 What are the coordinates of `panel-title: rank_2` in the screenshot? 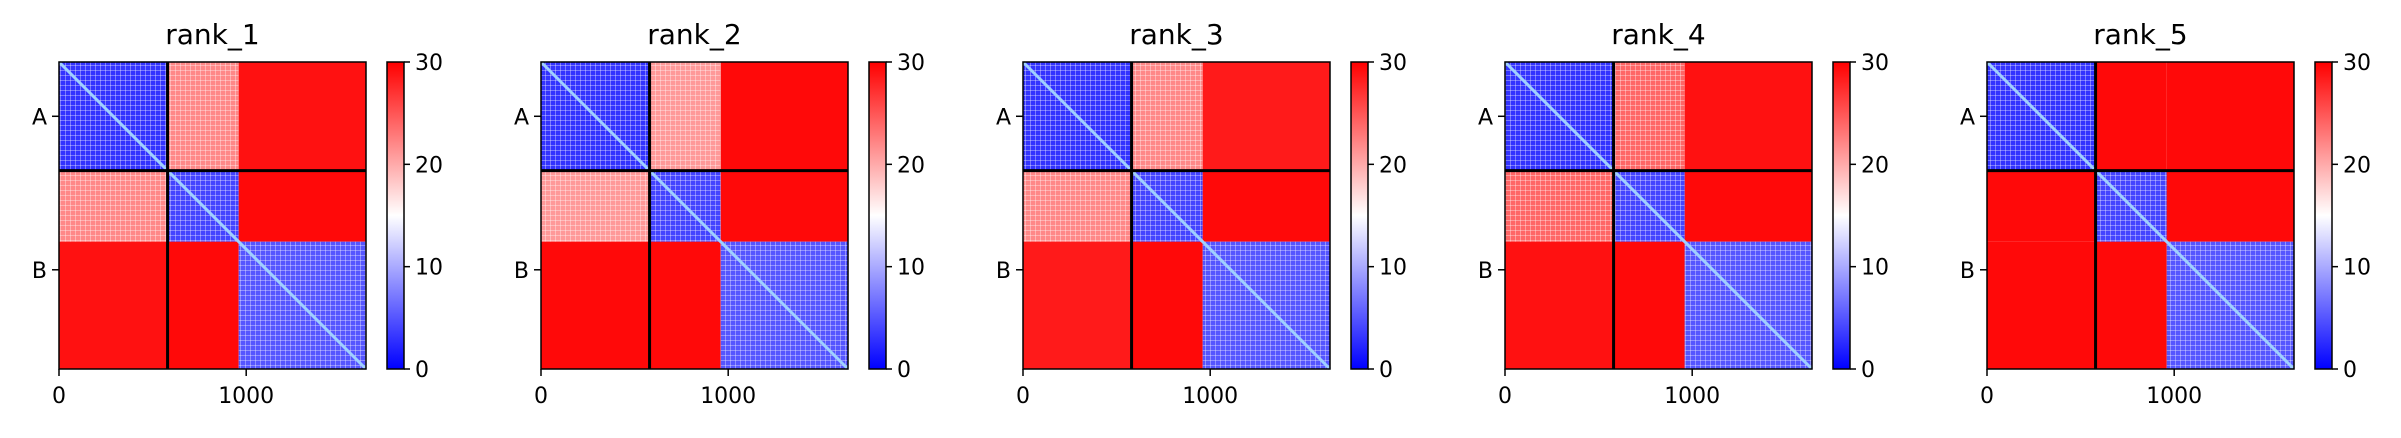 It's located at (694, 34).